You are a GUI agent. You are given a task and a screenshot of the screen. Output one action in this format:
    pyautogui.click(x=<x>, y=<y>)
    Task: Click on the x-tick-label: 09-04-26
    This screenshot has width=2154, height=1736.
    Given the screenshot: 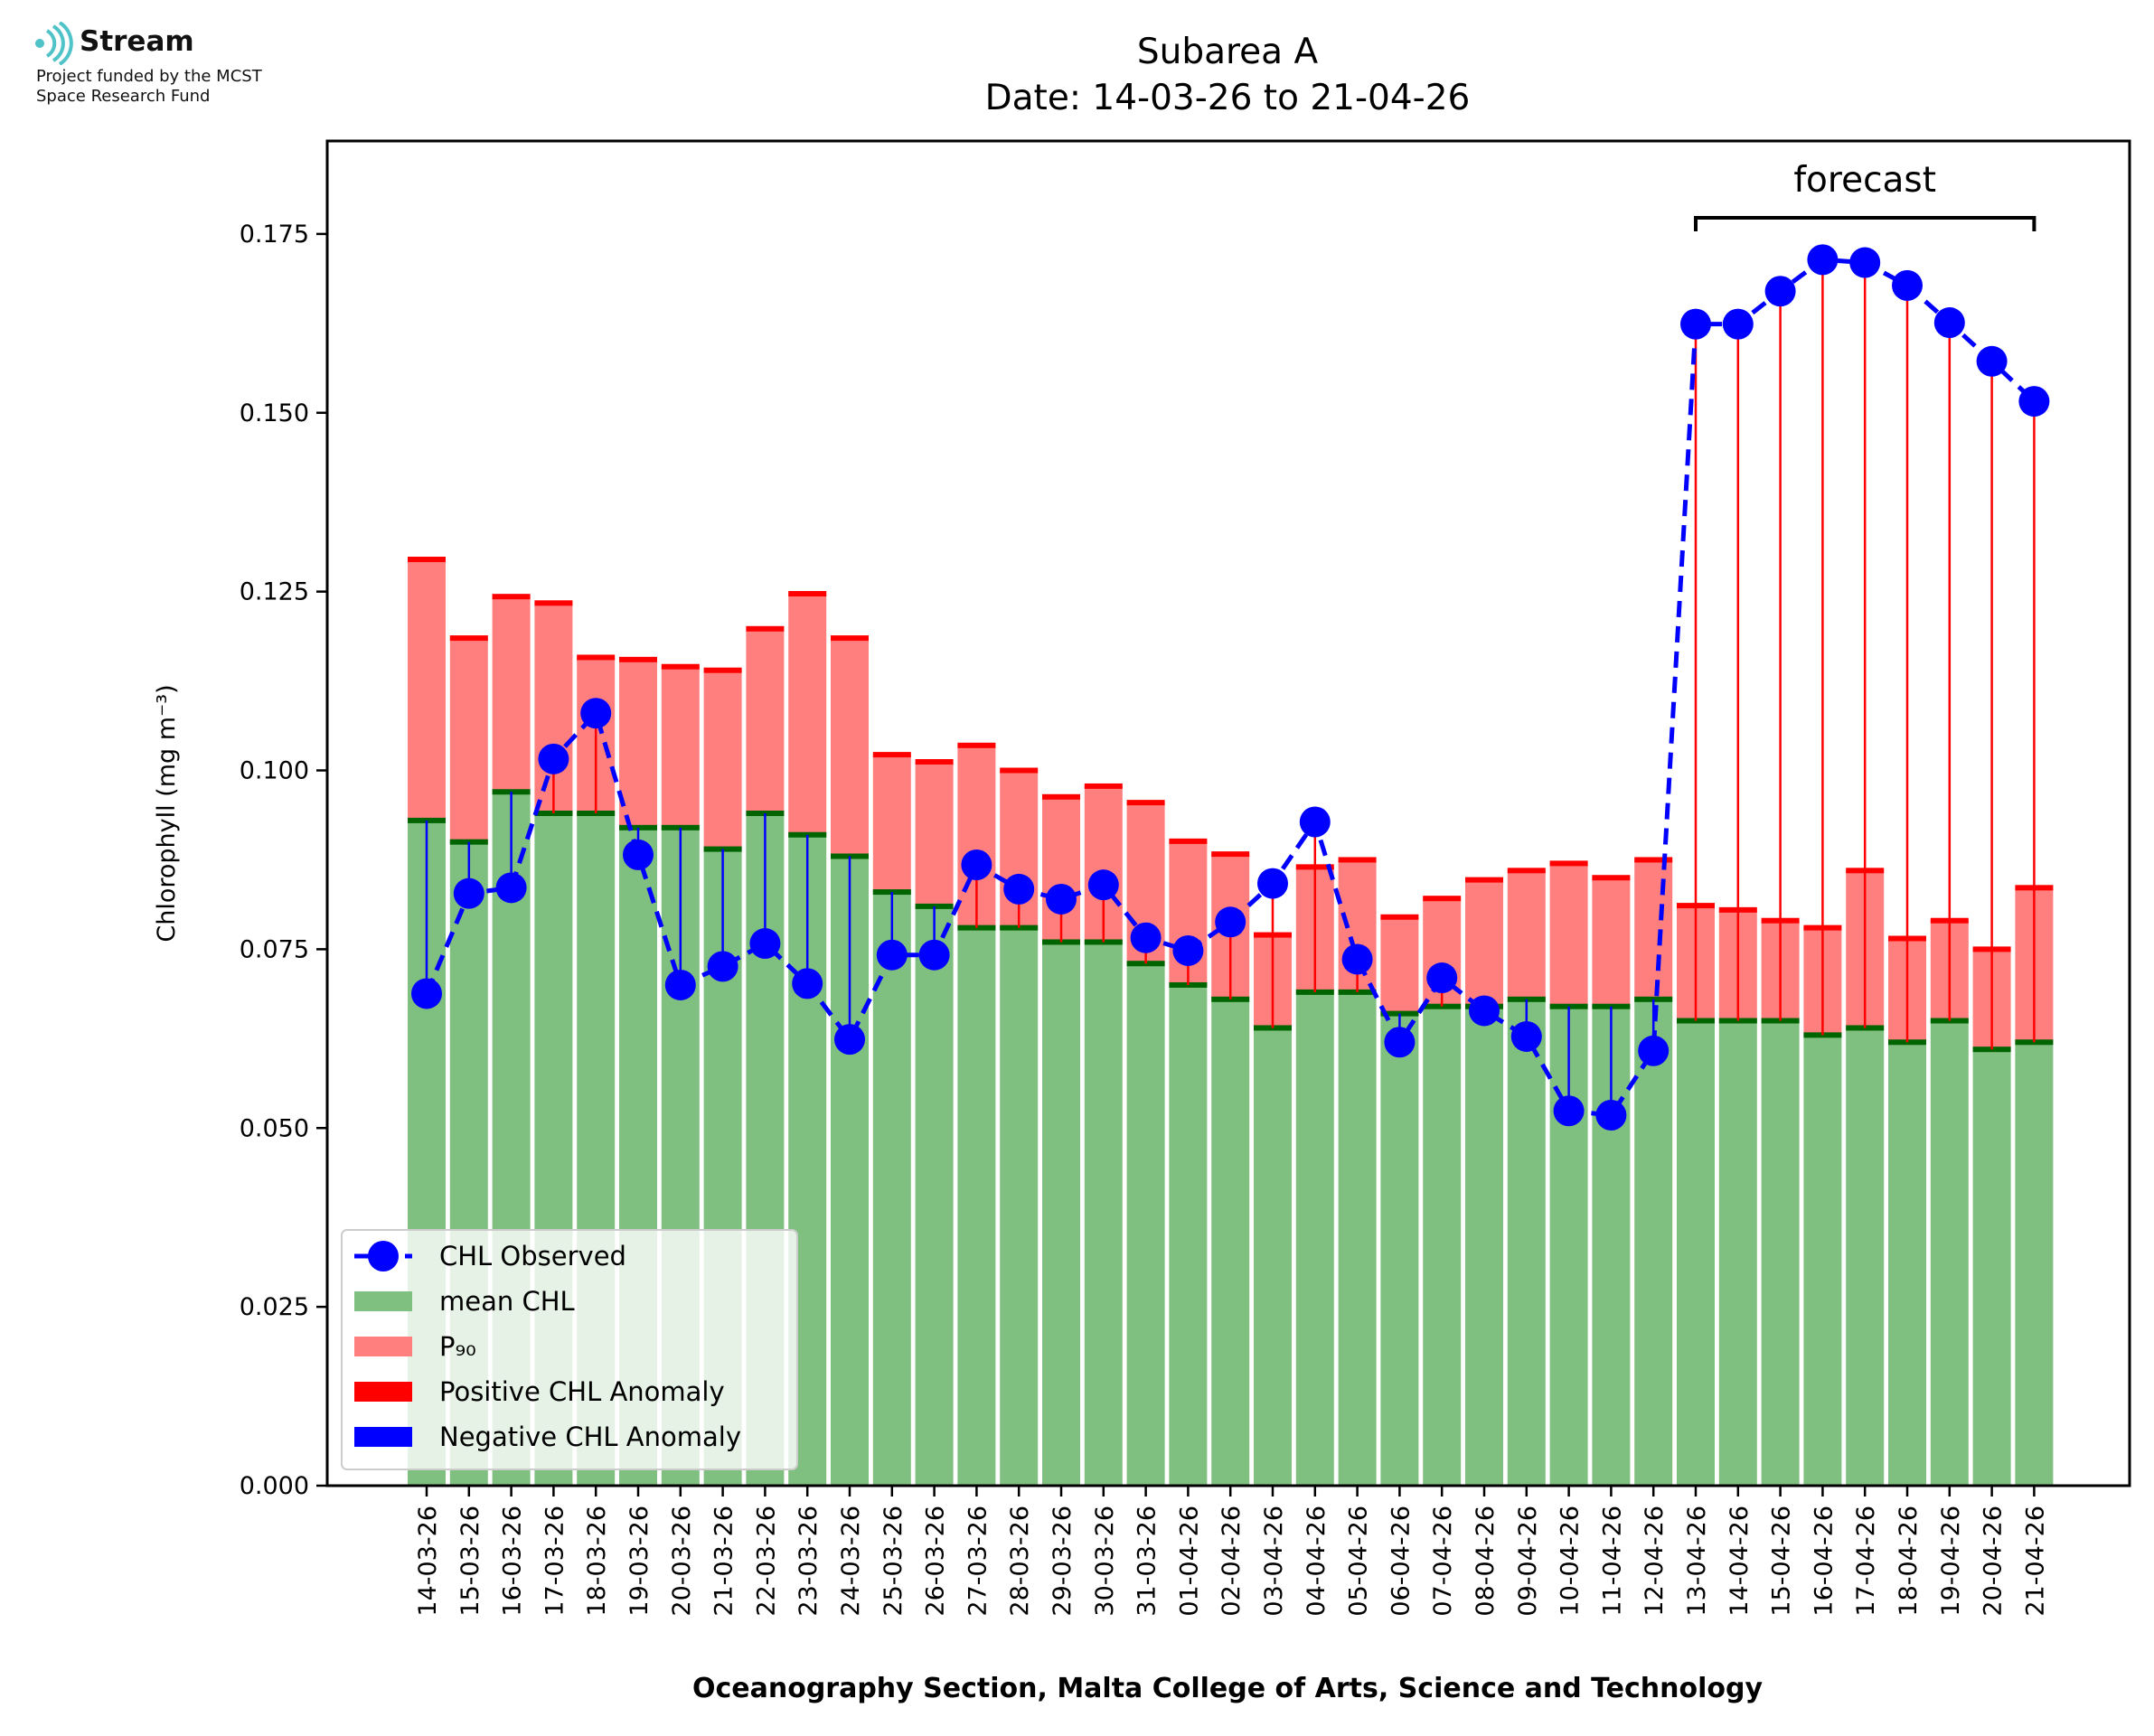 What is the action you would take?
    pyautogui.click(x=1528, y=1562)
    